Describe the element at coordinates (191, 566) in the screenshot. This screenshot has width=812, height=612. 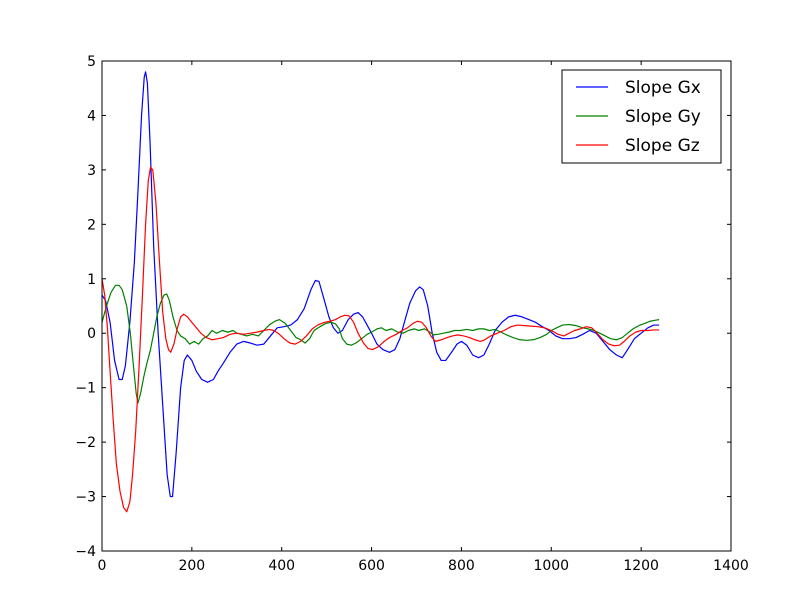
I see `x-tick-label: 200` at that location.